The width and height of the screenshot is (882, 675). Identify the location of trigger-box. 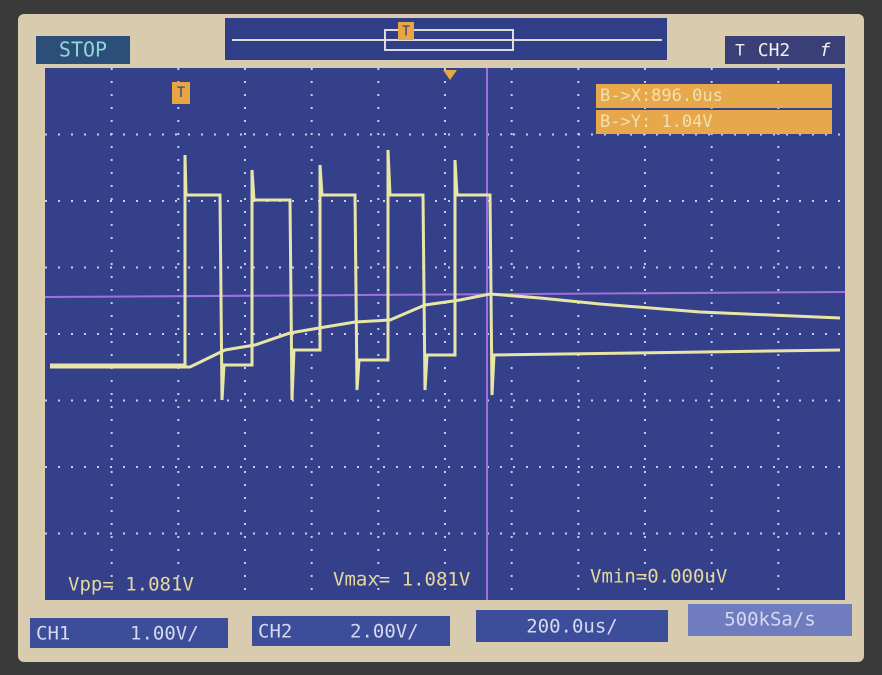
(785, 50).